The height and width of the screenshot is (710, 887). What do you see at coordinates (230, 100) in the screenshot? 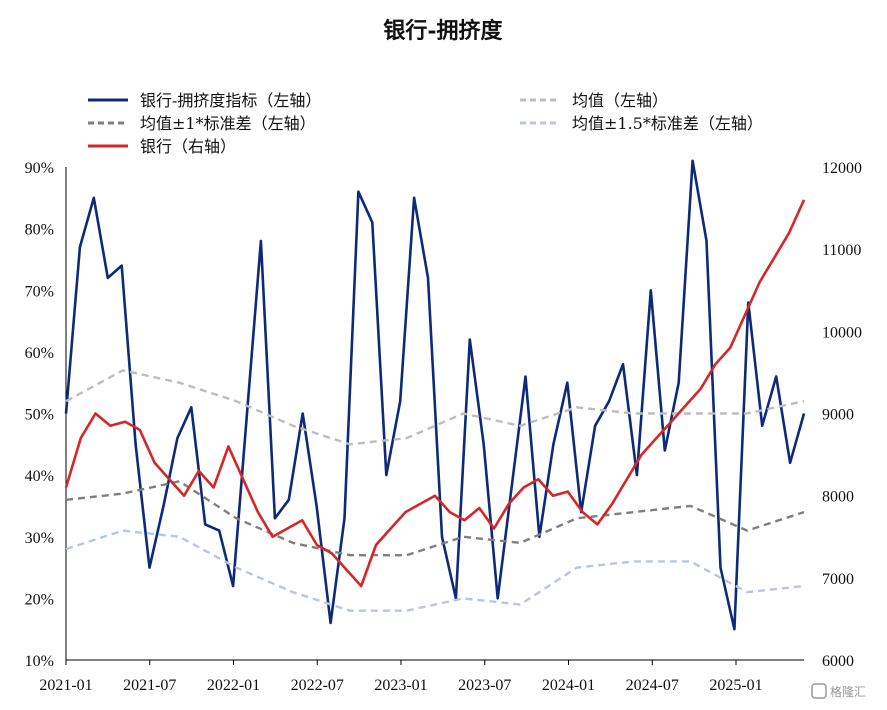
I see `legend-label-crowding: 银行-拥挤度指标（左轴）` at bounding box center [230, 100].